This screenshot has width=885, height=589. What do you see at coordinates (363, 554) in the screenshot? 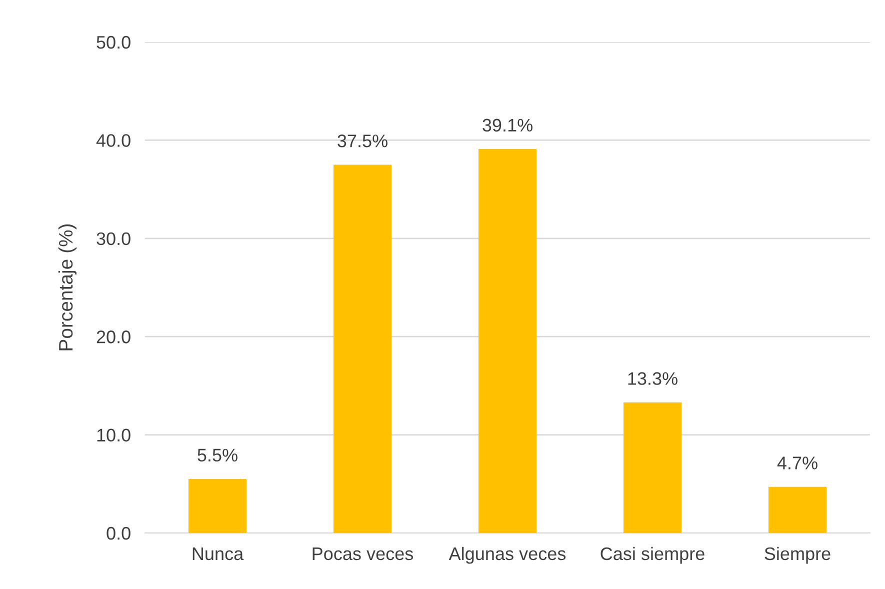
I see `x-tick-label: Pocas veces` at bounding box center [363, 554].